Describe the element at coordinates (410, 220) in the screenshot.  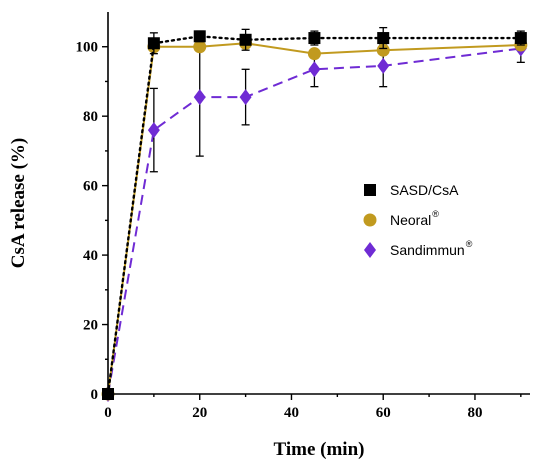
I see `legend-label: Neoral` at that location.